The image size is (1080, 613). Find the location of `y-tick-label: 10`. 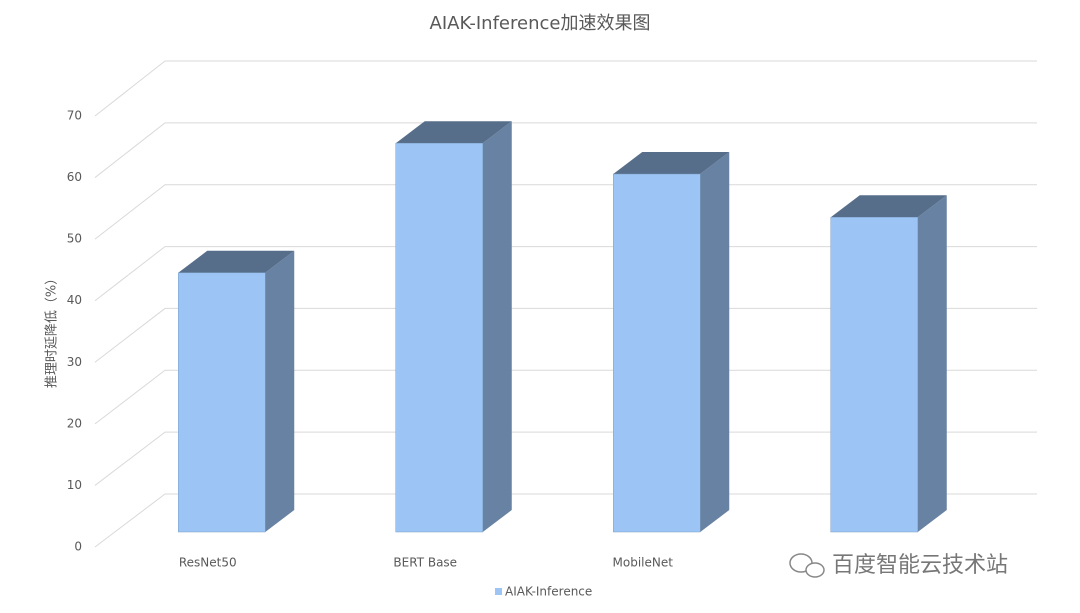

y-tick-label: 10 is located at coordinates (74, 485).